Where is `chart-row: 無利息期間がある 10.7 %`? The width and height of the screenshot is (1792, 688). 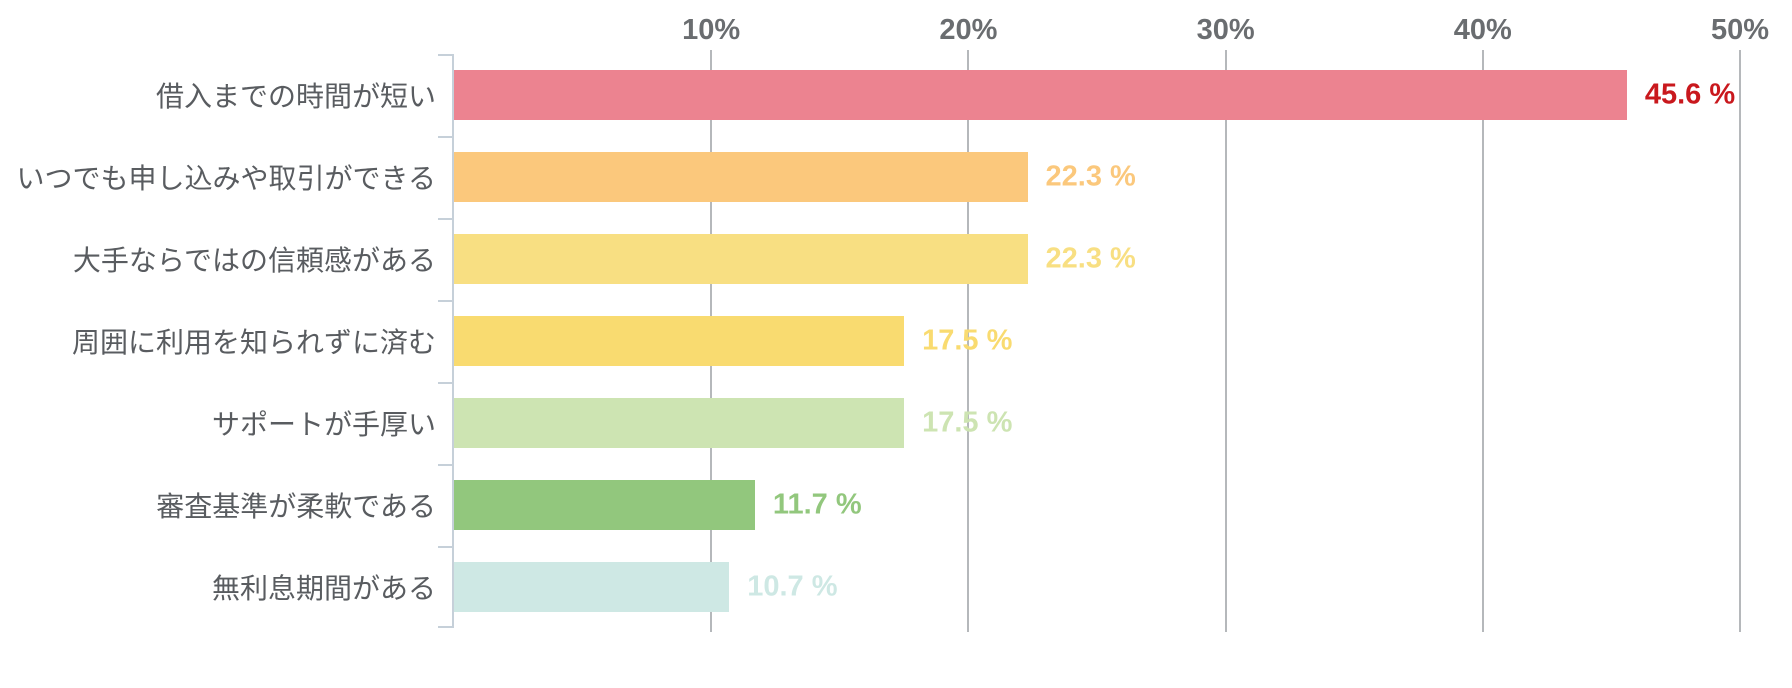
chart-row: 無利息期間がある 10.7 % is located at coordinates (896, 587).